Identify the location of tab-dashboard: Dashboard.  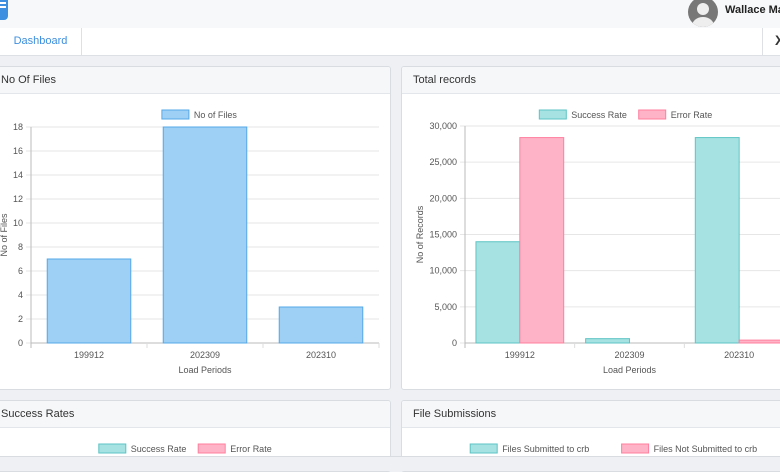
(41, 41).